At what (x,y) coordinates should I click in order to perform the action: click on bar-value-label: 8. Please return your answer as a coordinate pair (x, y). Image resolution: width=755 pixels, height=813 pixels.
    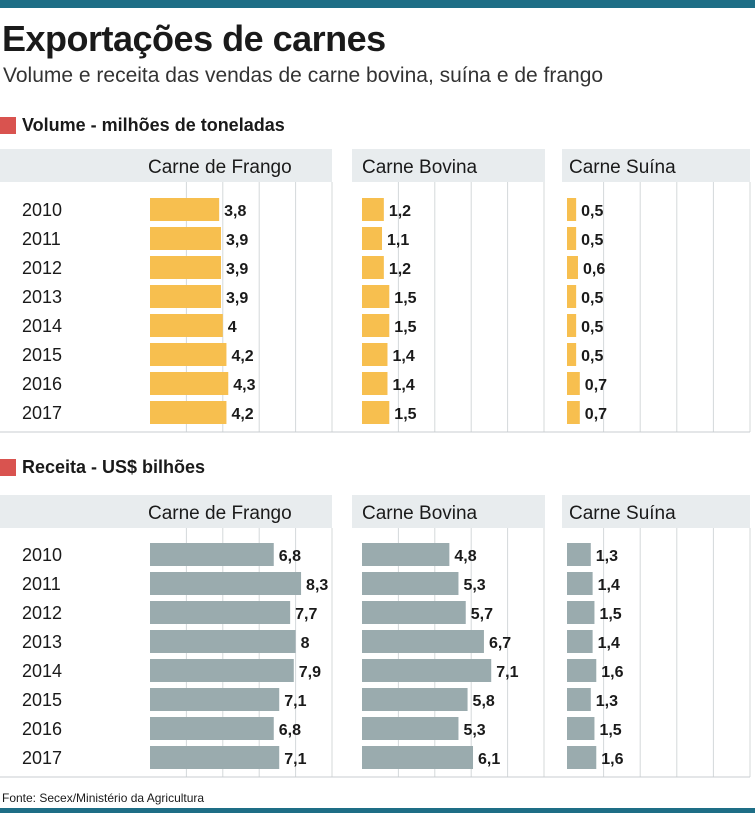
    Looking at the image, I should click on (305, 643).